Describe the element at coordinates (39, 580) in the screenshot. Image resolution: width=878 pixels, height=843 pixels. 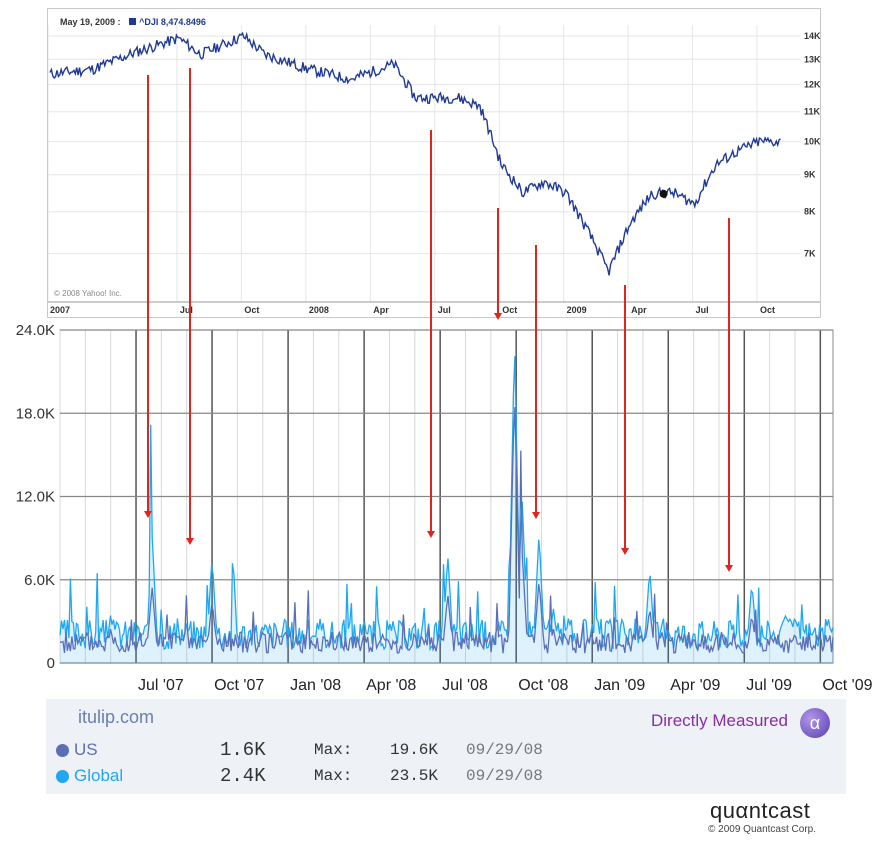
I see `traffic-y-tick: 6.0K` at that location.